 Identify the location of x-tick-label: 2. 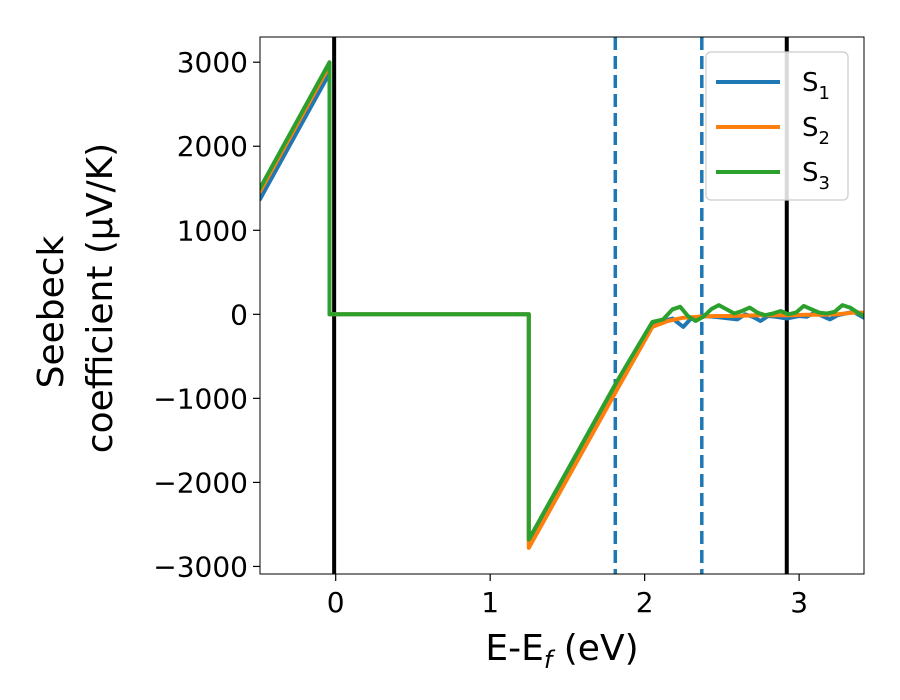
(645, 602).